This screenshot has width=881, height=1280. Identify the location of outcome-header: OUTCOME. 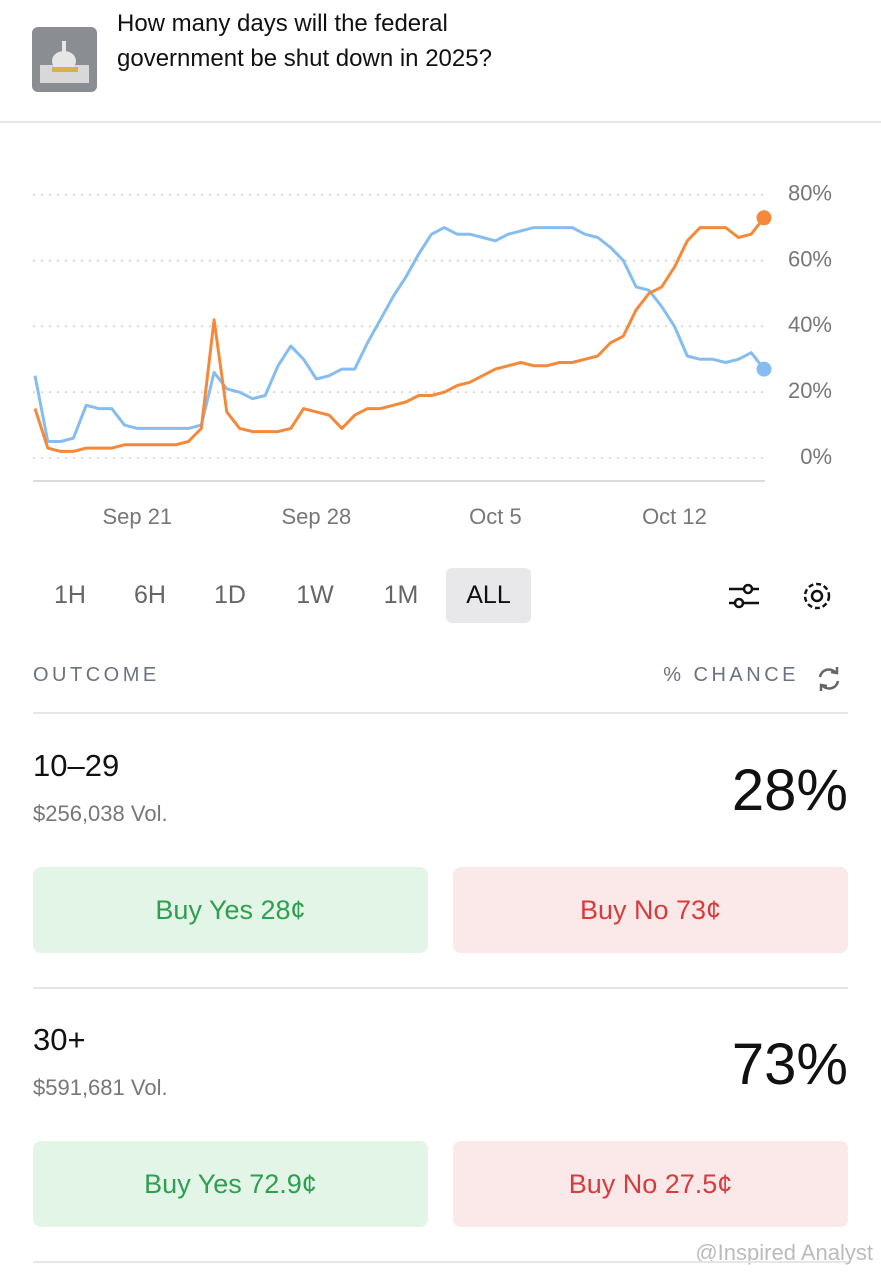
(96, 675).